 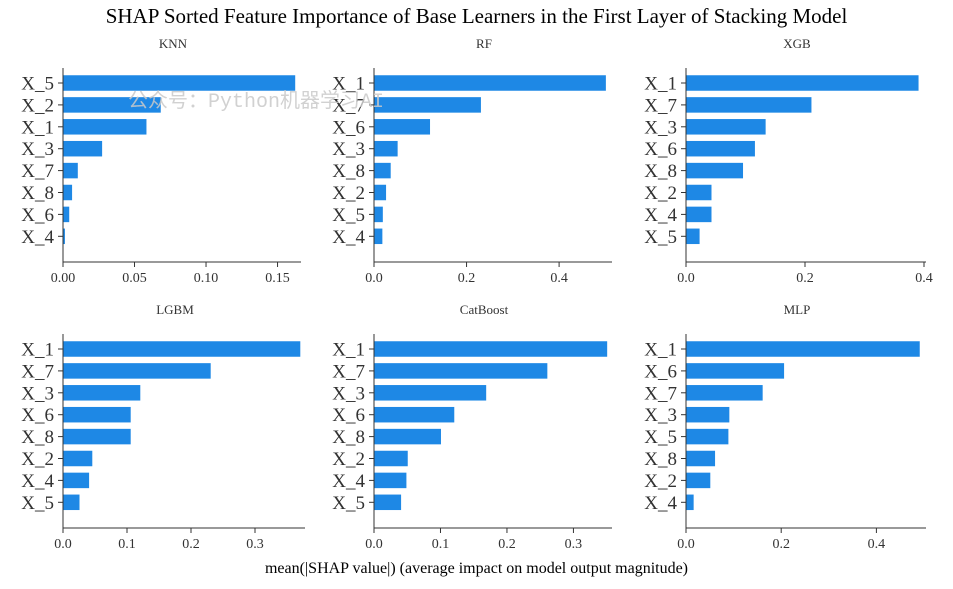 What do you see at coordinates (134, 278) in the screenshot?
I see `x-tick-label: 0.05` at bounding box center [134, 278].